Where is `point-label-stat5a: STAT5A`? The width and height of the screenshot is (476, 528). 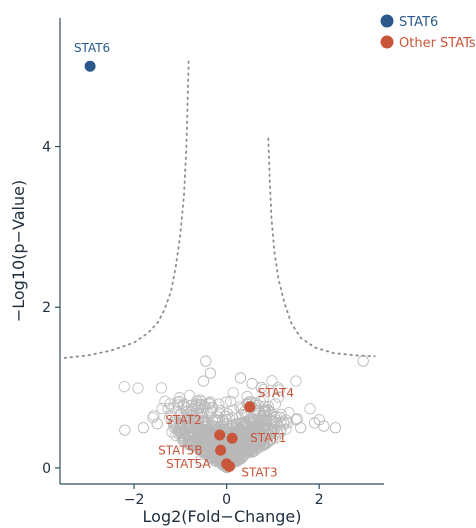
point-label-stat5a: STAT5A is located at coordinates (188, 464).